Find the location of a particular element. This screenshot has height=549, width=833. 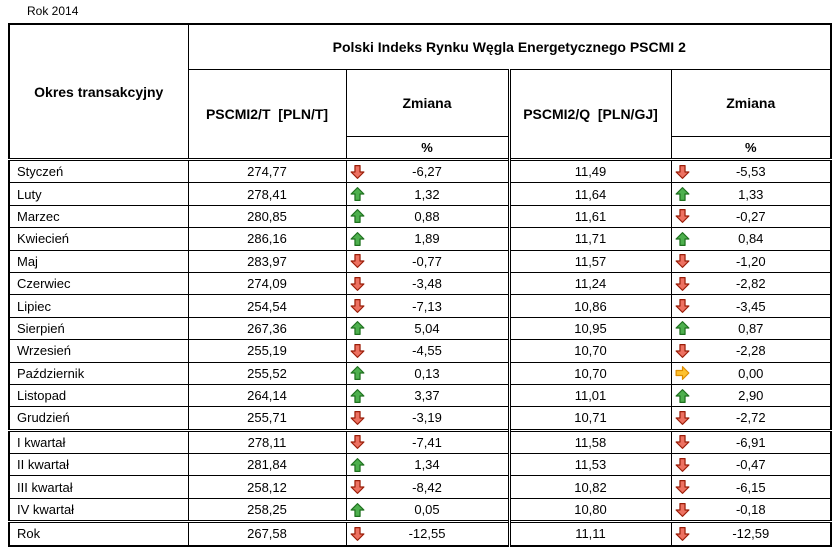

change-value: -0,27 is located at coordinates (750, 216).